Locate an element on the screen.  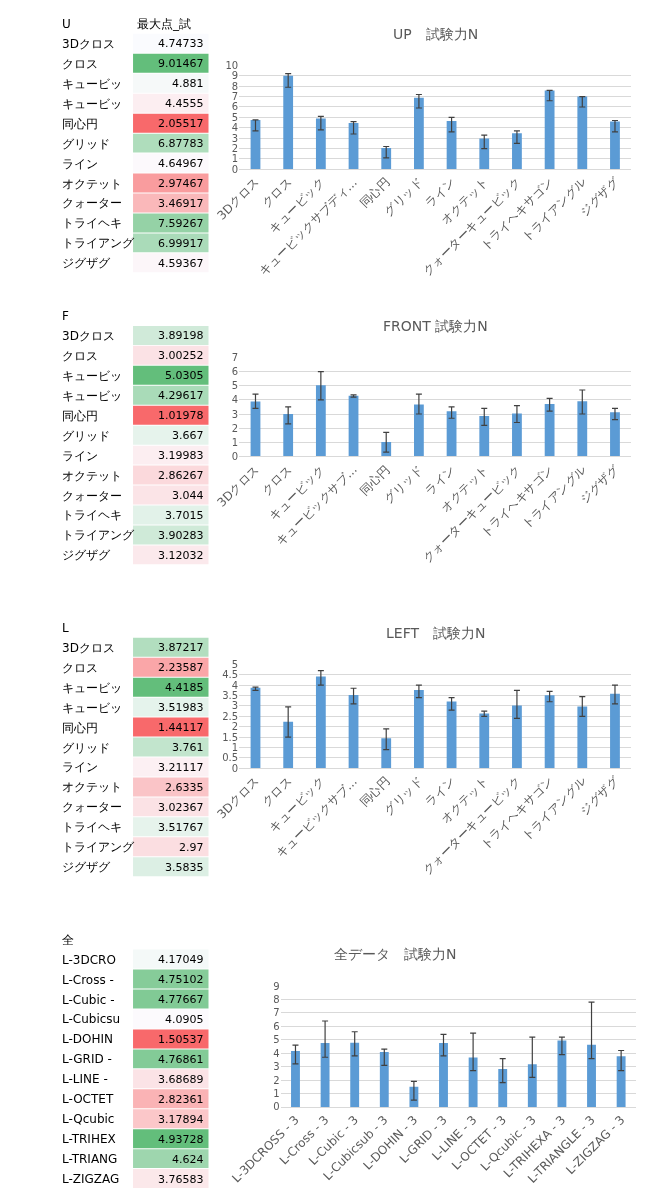
y-tick-label: L-ZIGZAG is located at coordinates (91, 1179).